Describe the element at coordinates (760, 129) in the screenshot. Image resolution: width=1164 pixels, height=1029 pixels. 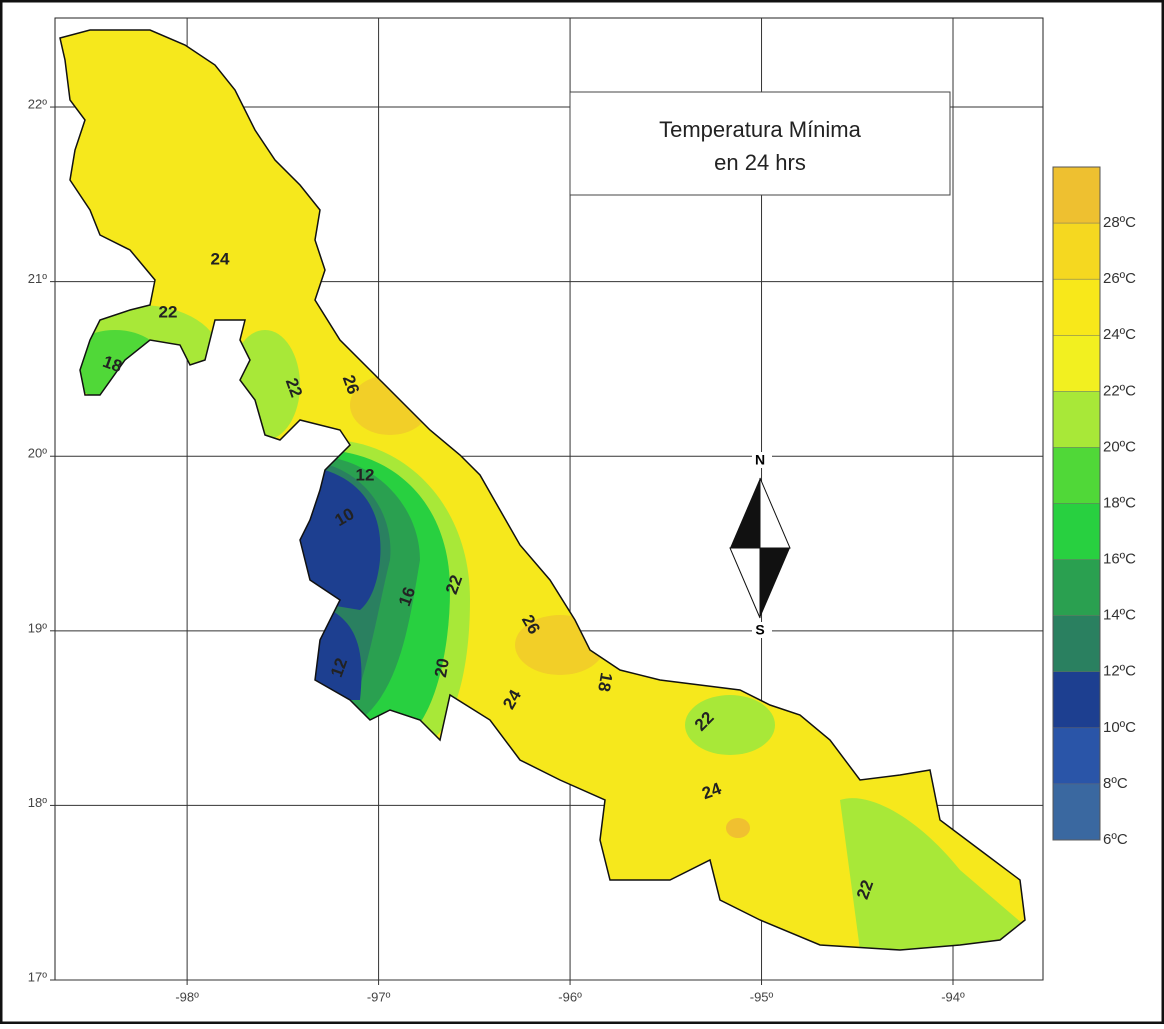
I see `title-line: Temperatura Mínima` at that location.